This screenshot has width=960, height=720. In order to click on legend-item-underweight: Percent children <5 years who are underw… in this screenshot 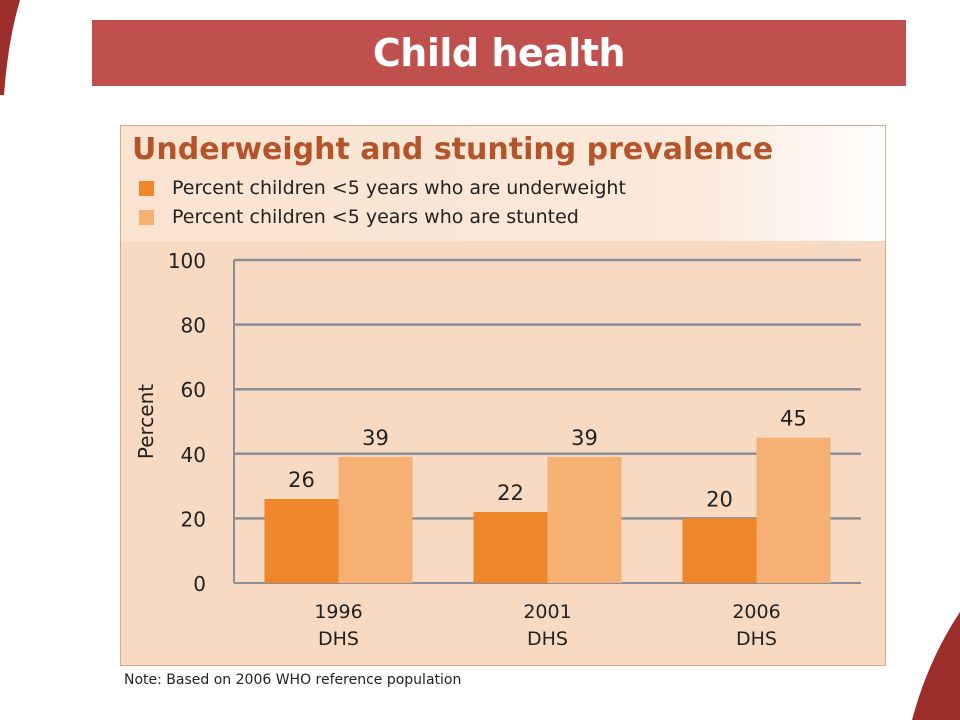, I will do `click(382, 188)`.